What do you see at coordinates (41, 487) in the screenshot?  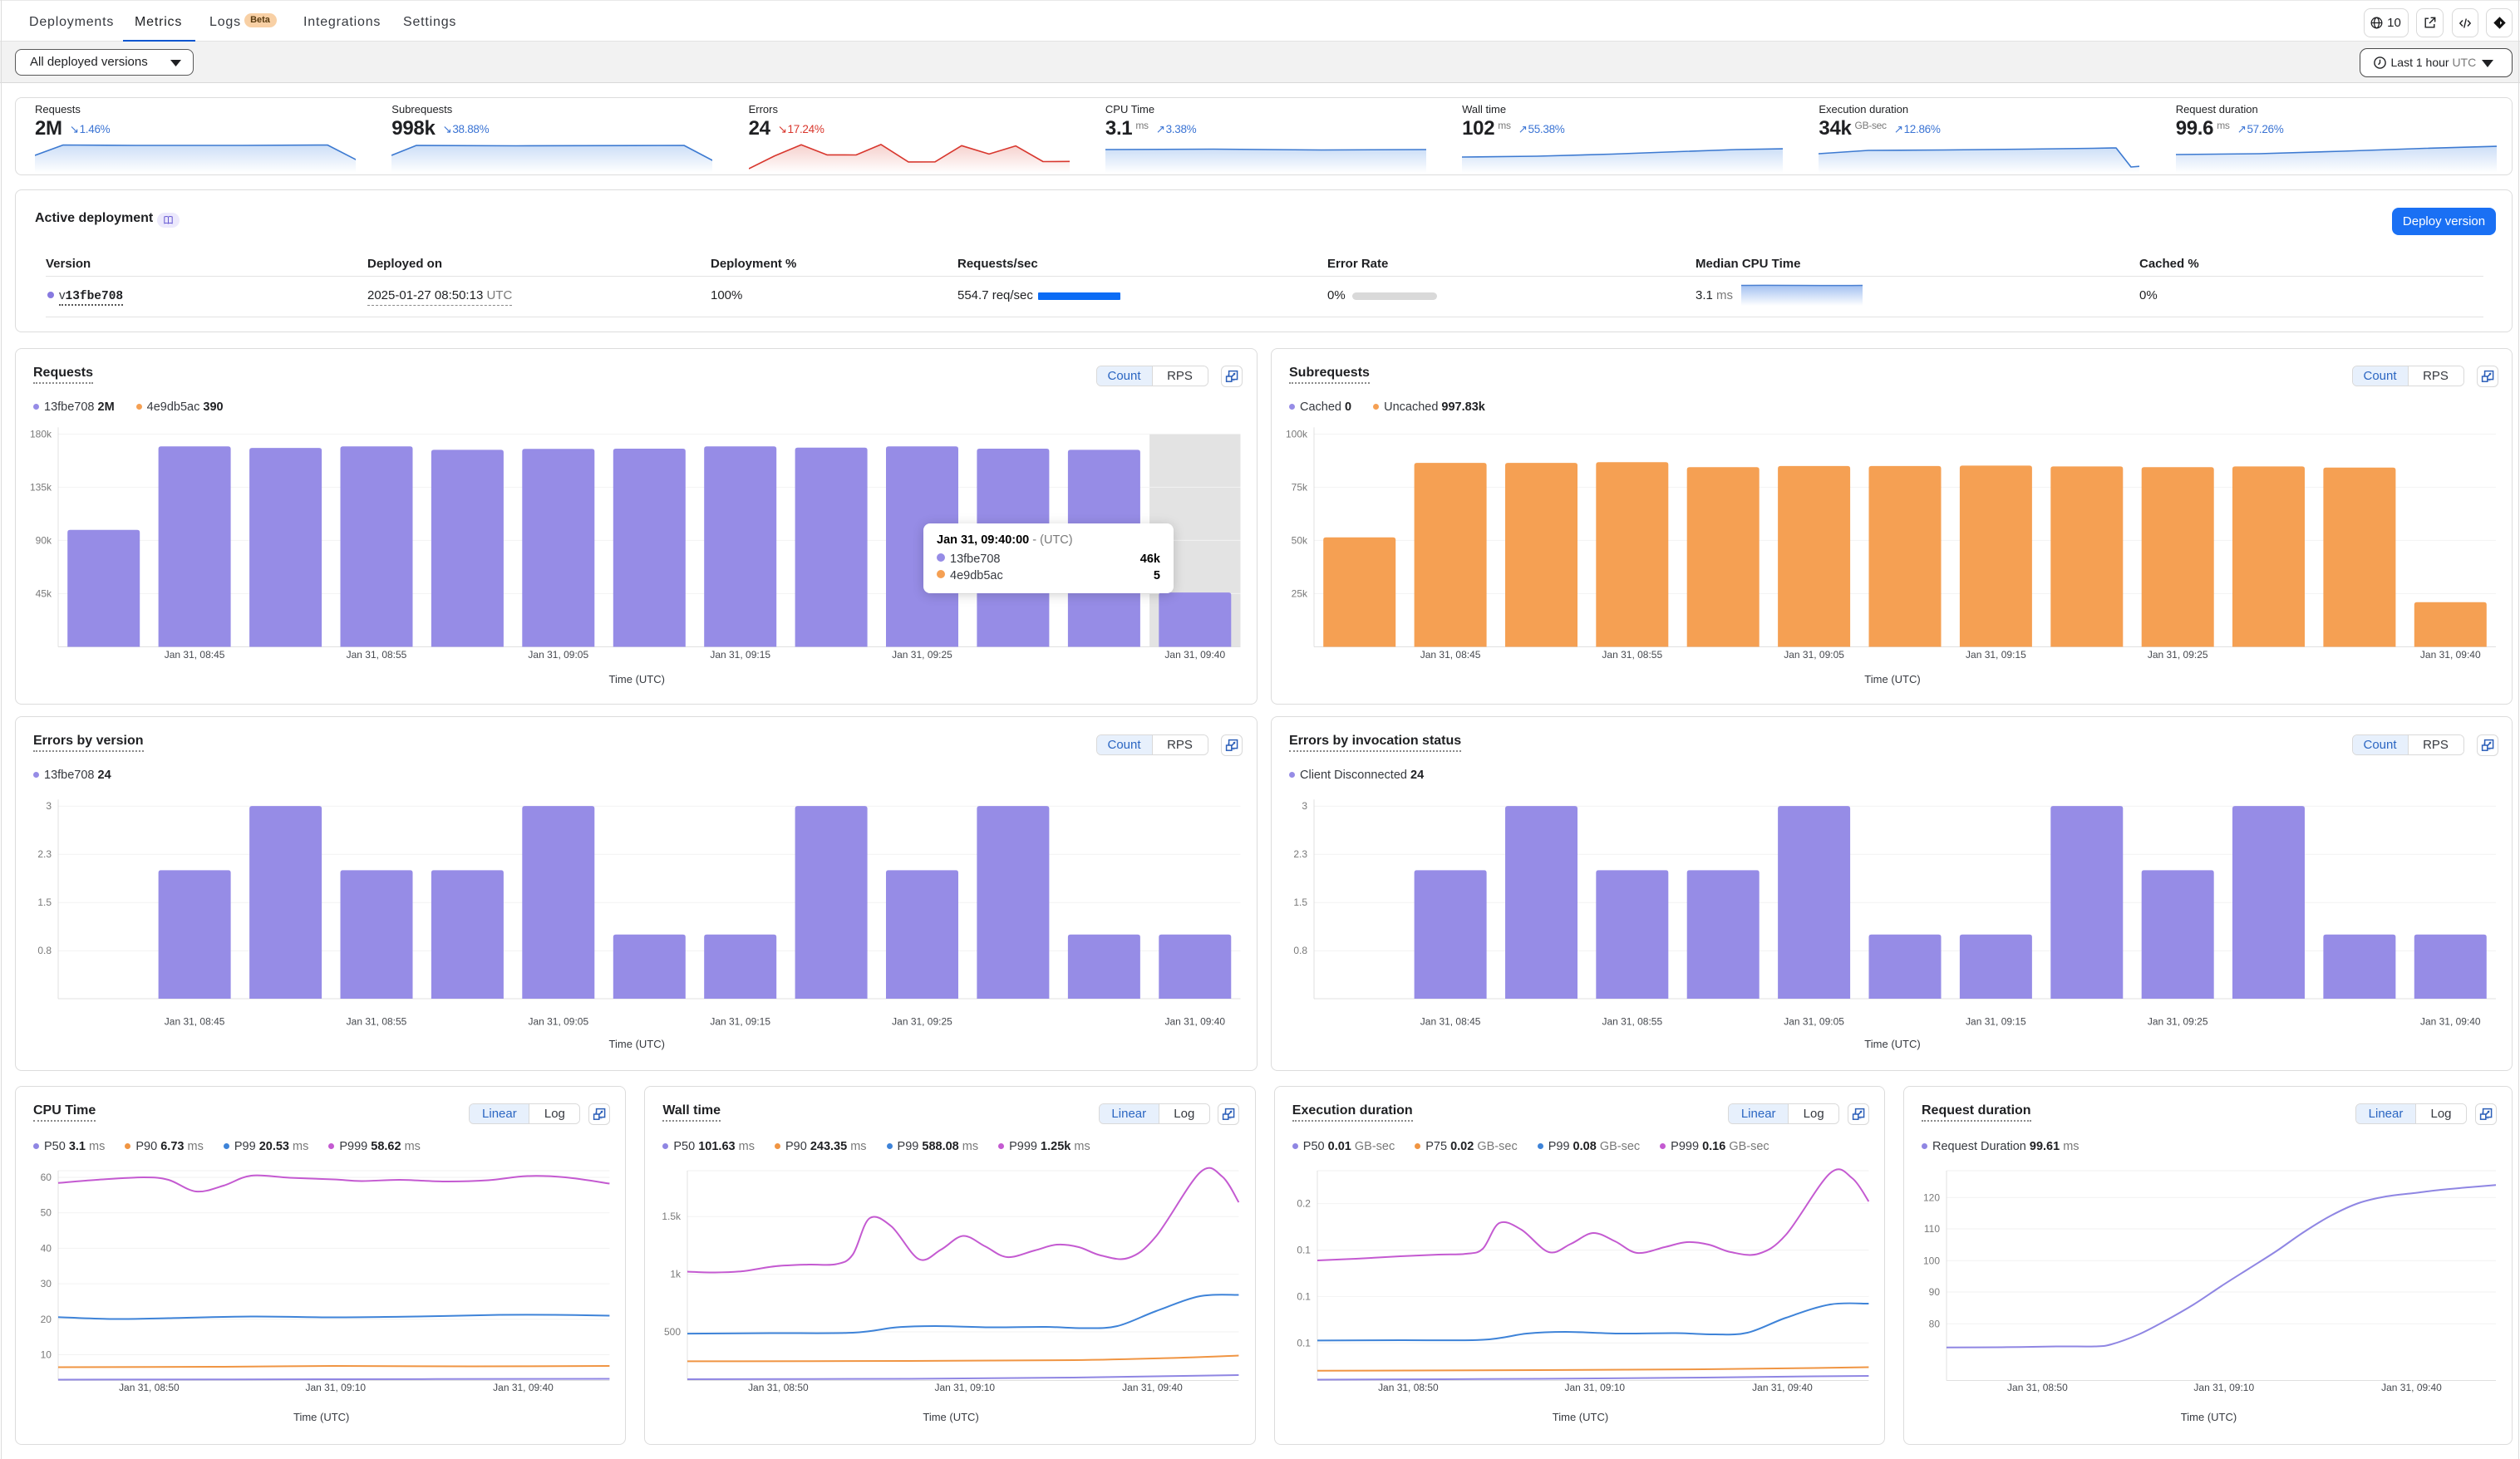 I see `svg-text: 135k` at bounding box center [41, 487].